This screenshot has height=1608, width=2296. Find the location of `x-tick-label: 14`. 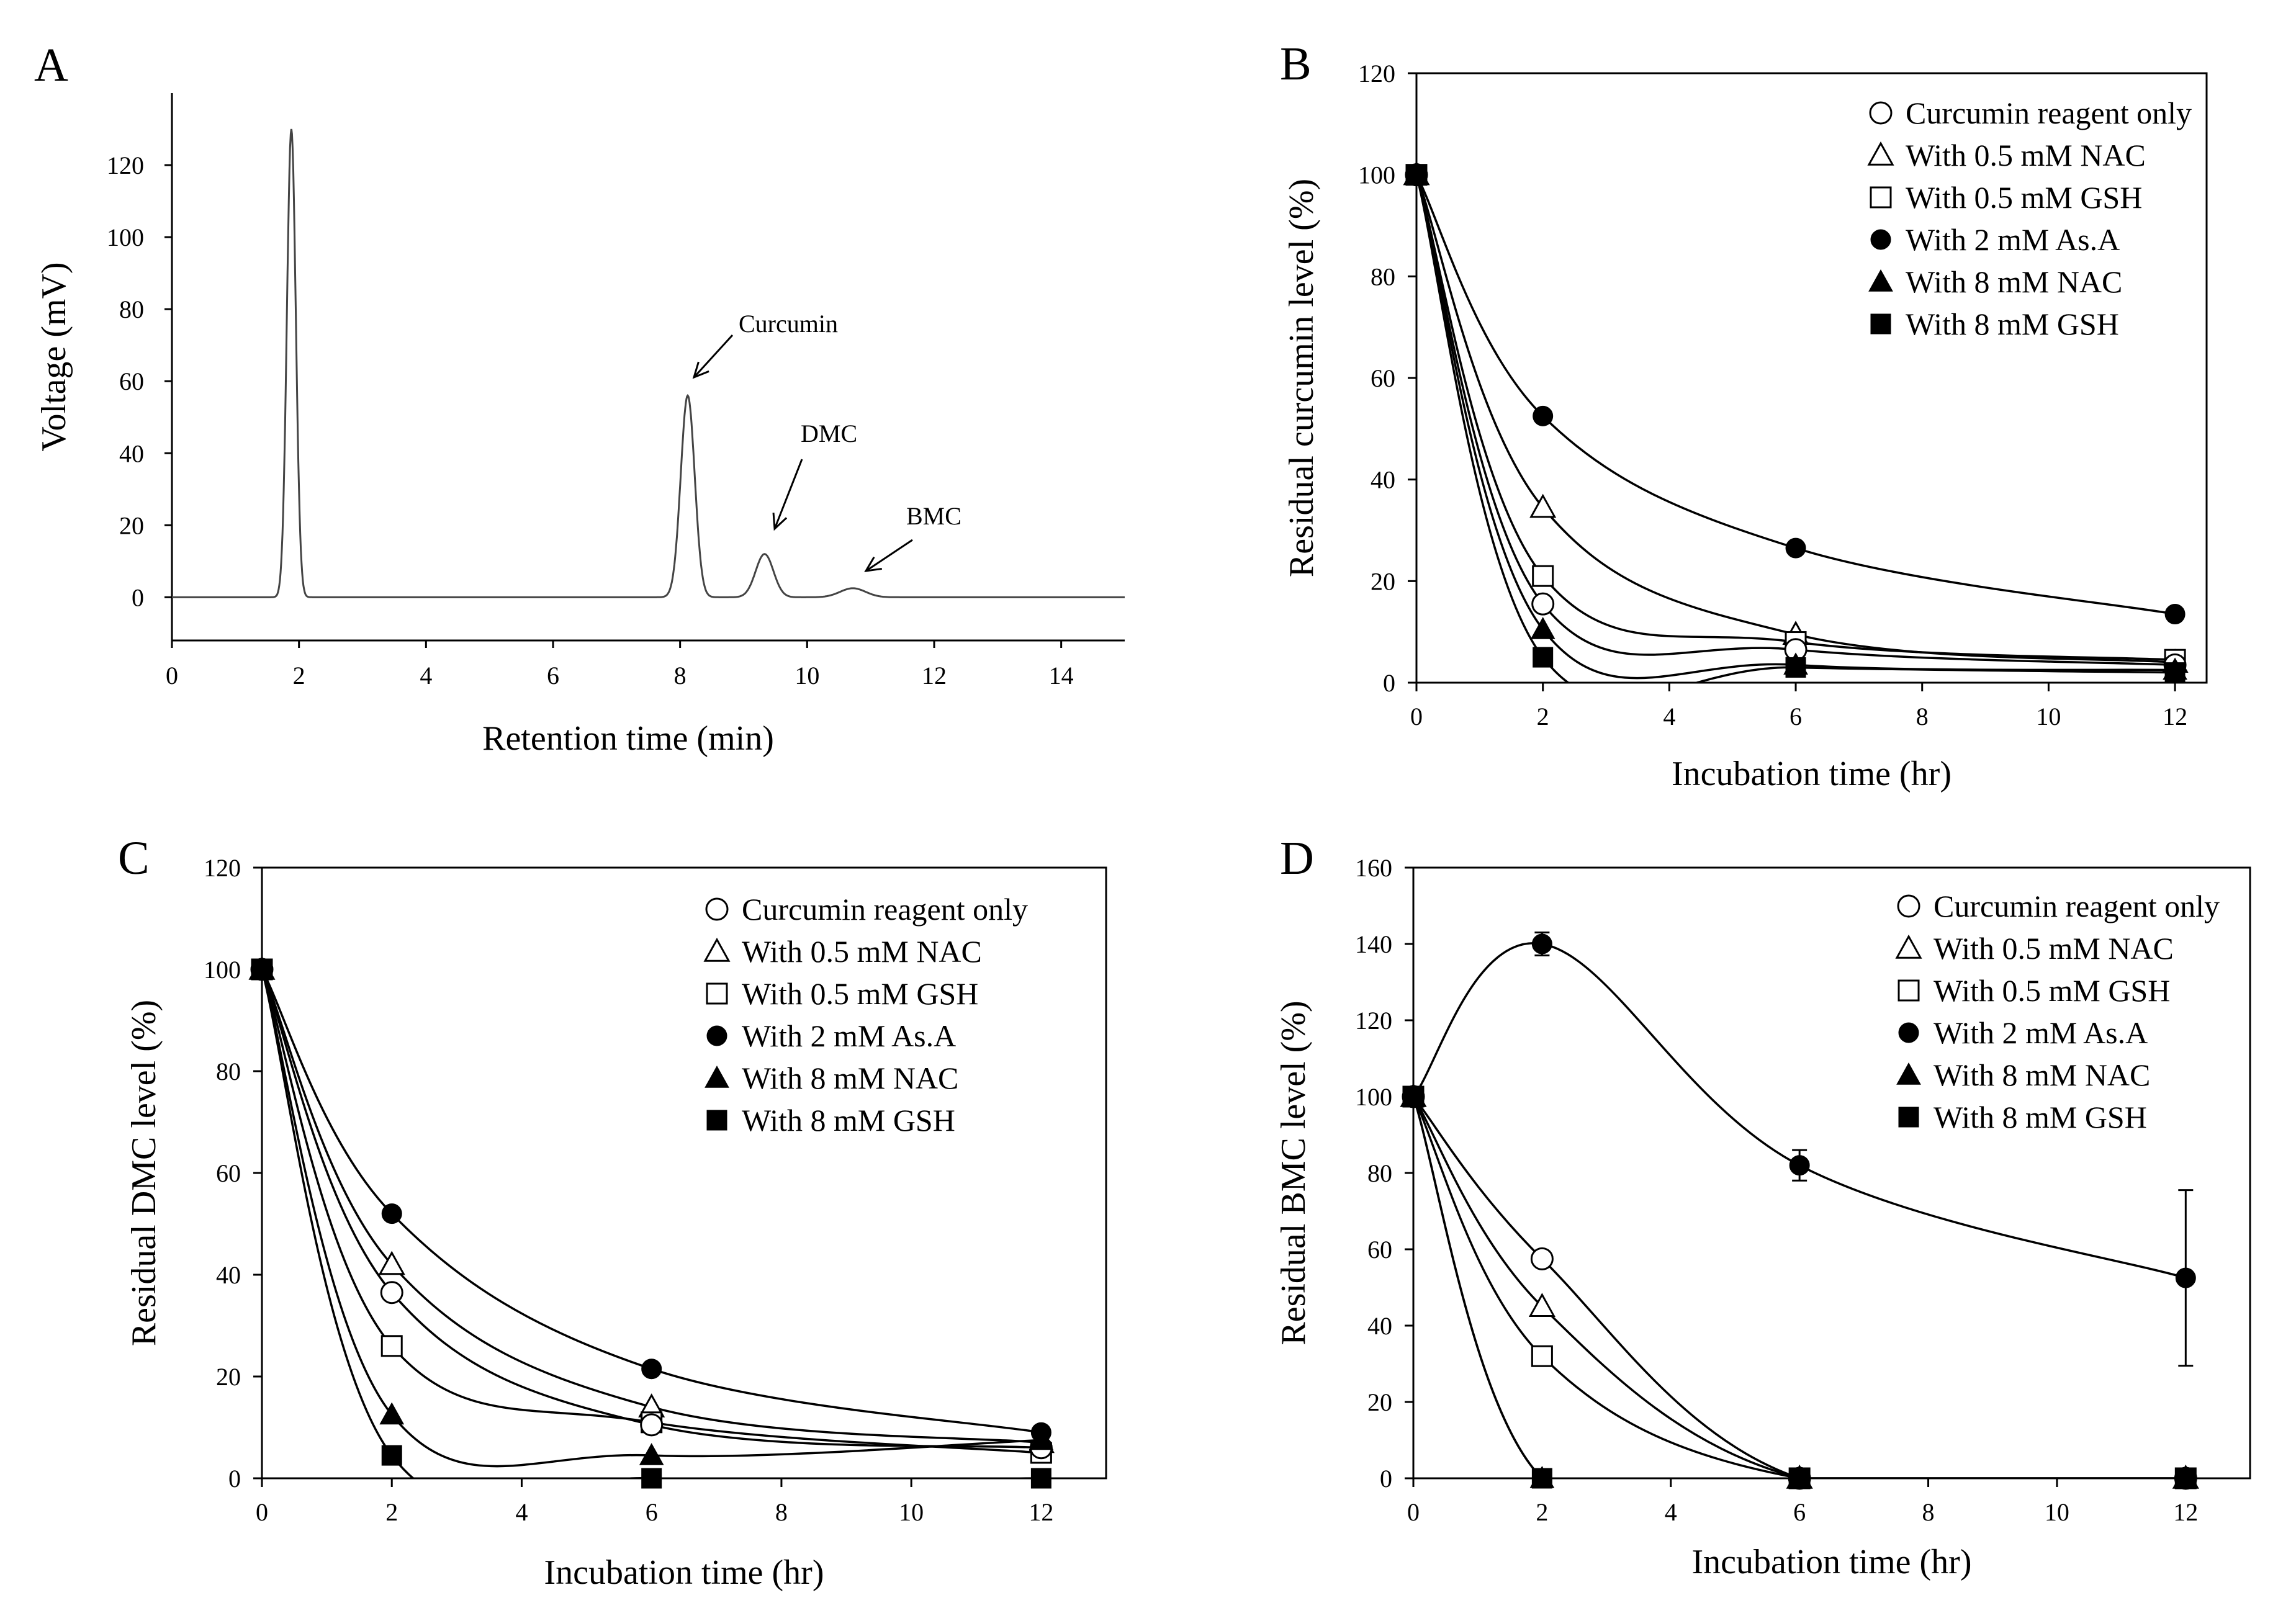

x-tick-label: 14 is located at coordinates (1061, 675).